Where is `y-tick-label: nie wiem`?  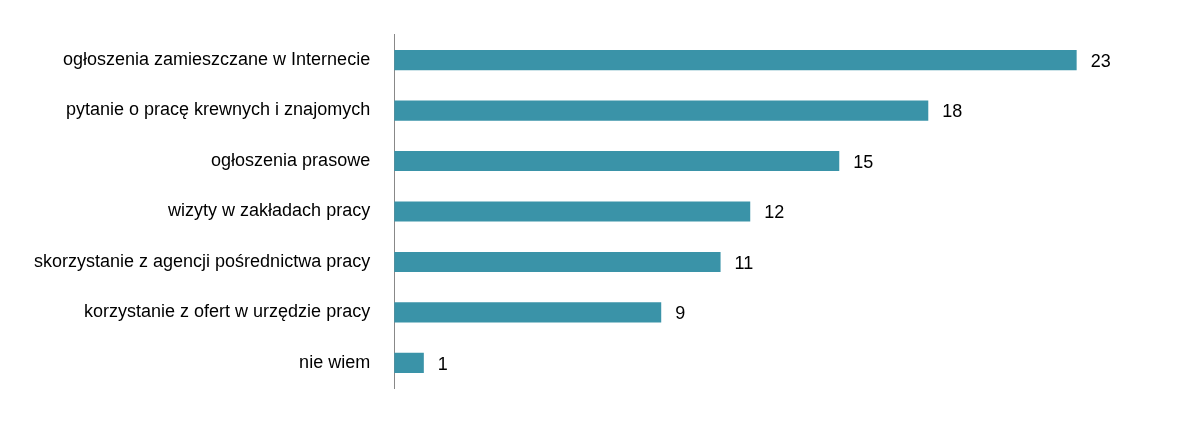 y-tick-label: nie wiem is located at coordinates (335, 361).